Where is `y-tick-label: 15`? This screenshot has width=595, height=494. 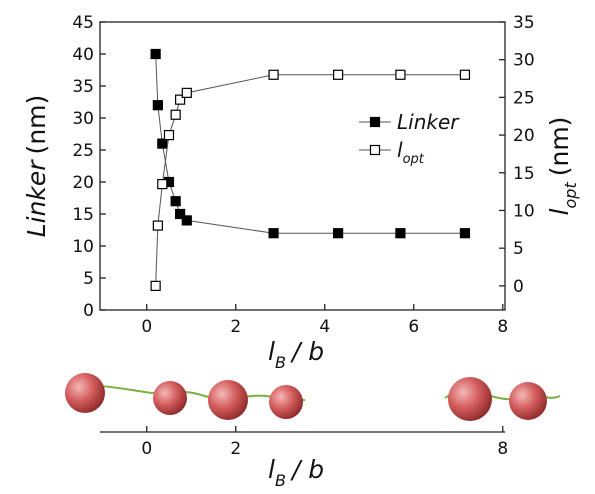 y-tick-label: 15 is located at coordinates (83, 215).